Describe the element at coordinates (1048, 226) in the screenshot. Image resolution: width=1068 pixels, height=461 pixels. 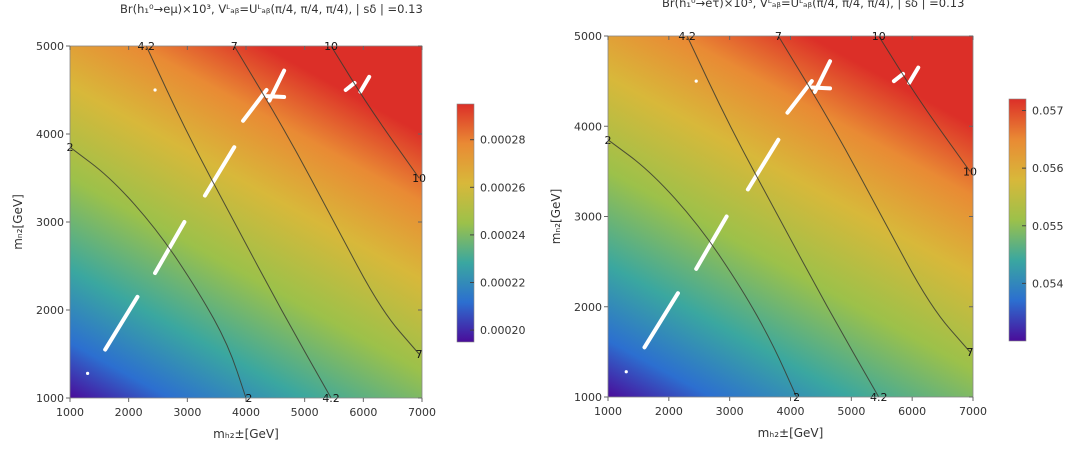
I see `colorbar-tick-label: 0.055` at that location.